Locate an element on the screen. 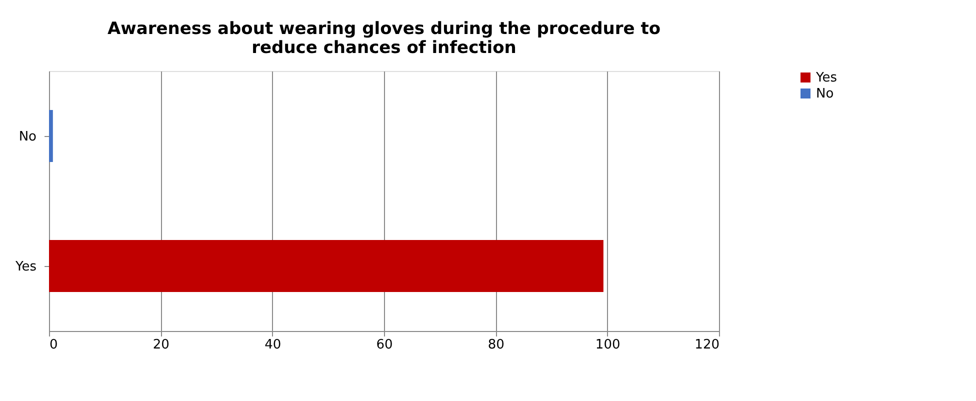  chart-title: Awareness about wearing gloves during the procedure to reduce chances of infection is located at coordinates (384, 38).